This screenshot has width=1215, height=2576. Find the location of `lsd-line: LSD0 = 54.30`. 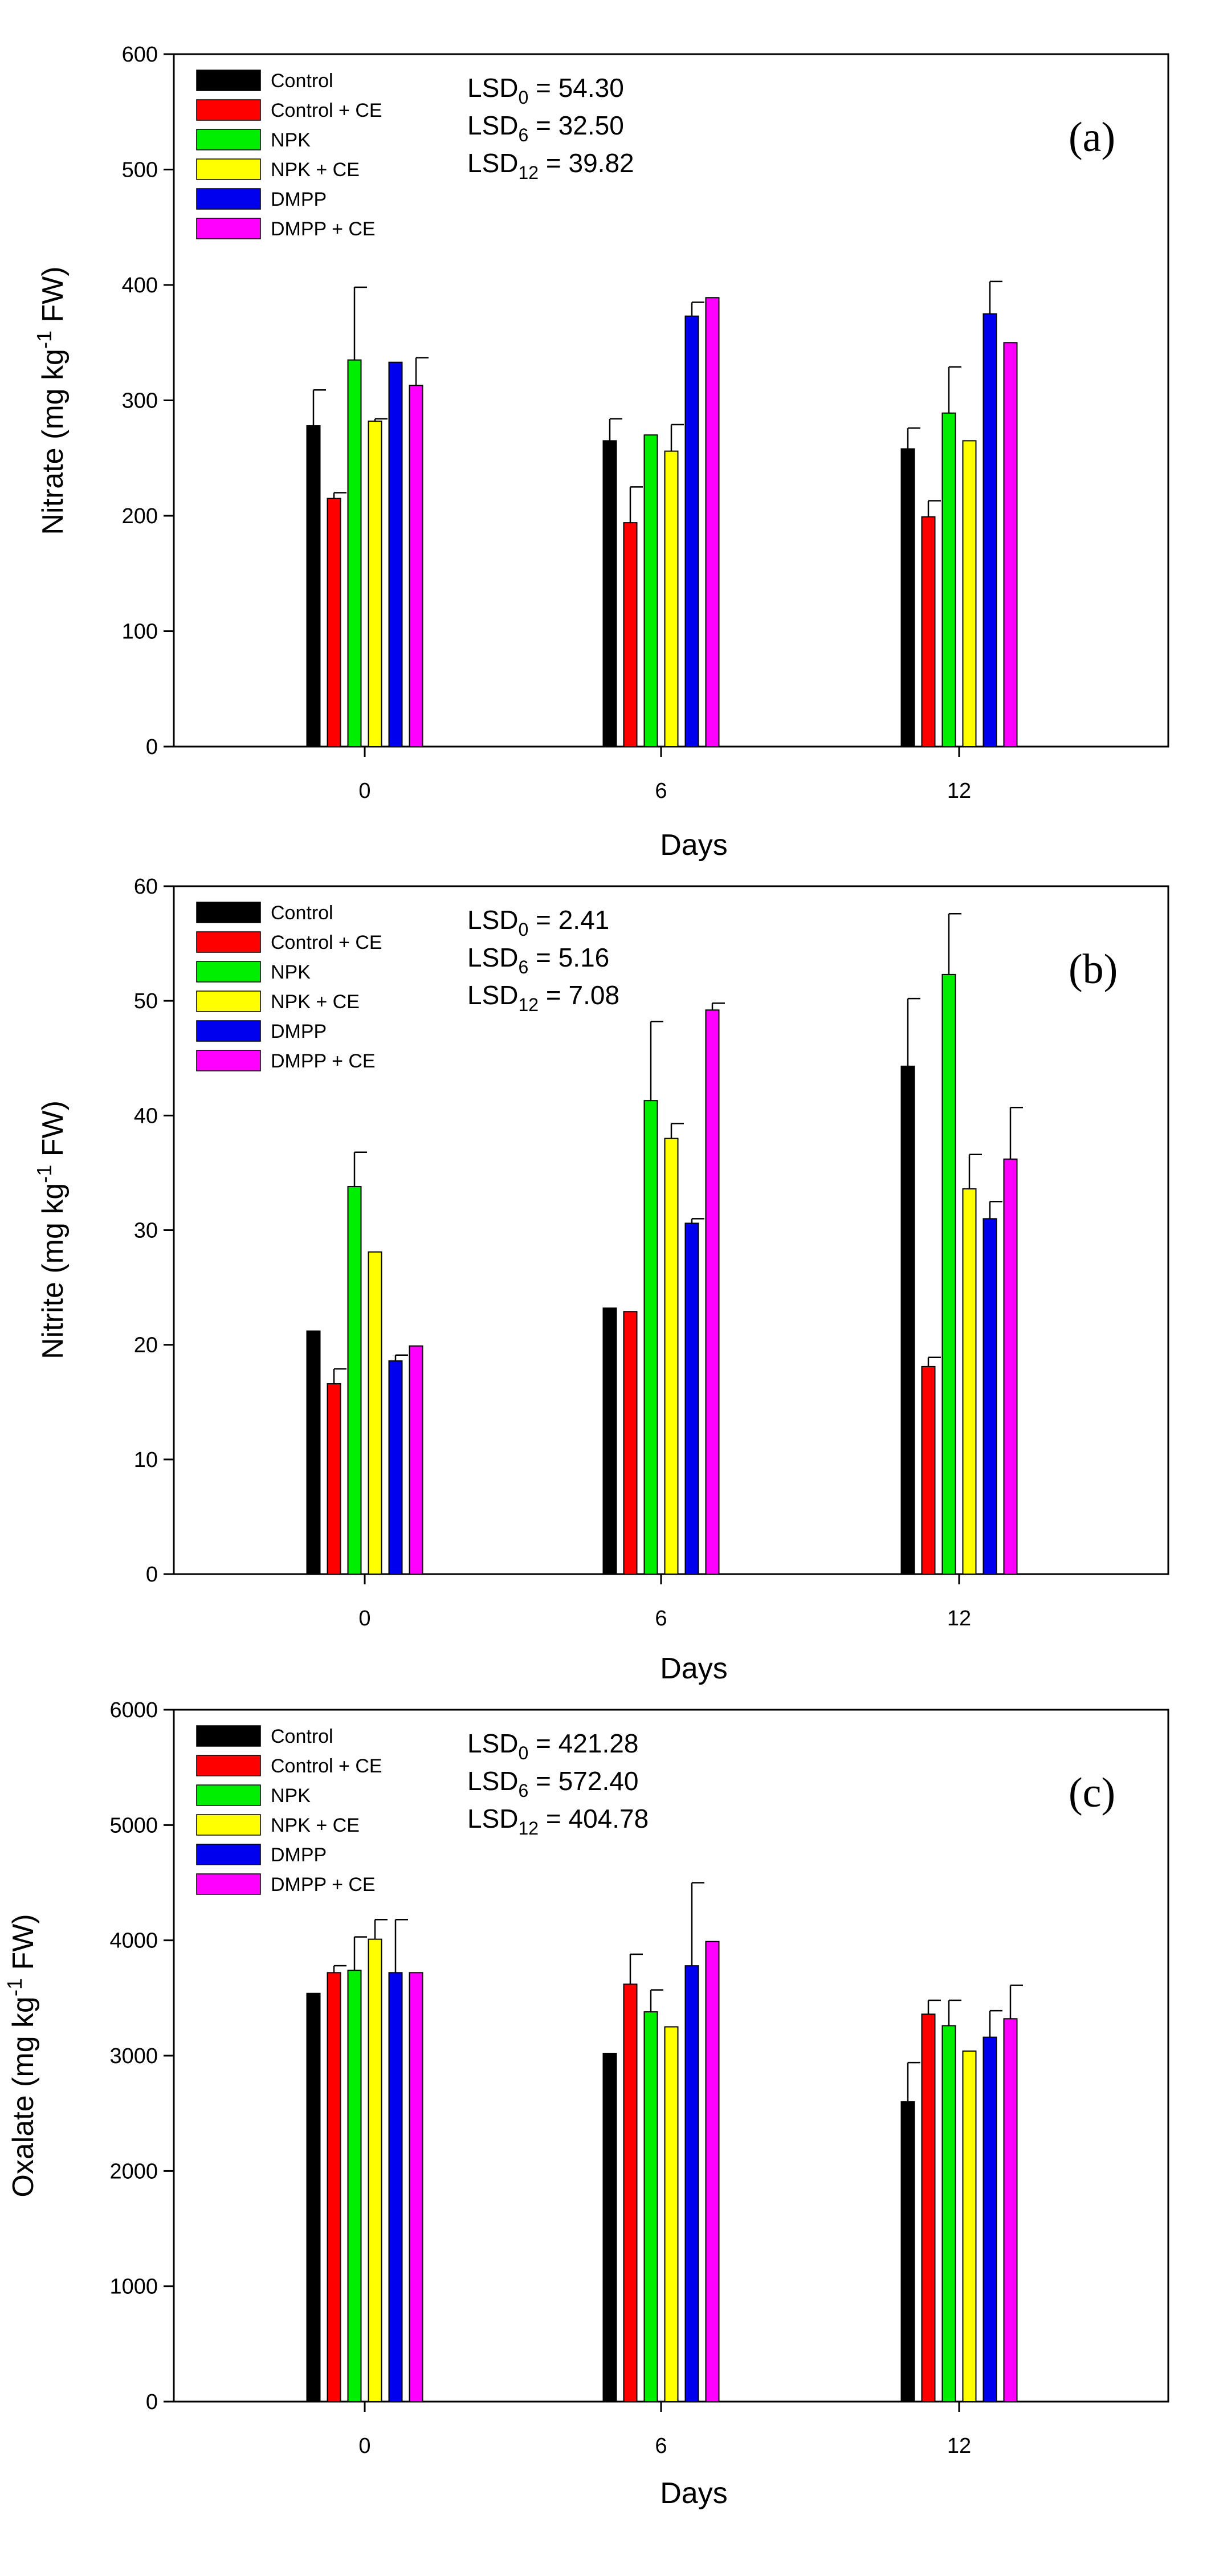

lsd-line: LSD0 = 54.30 is located at coordinates (545, 90).